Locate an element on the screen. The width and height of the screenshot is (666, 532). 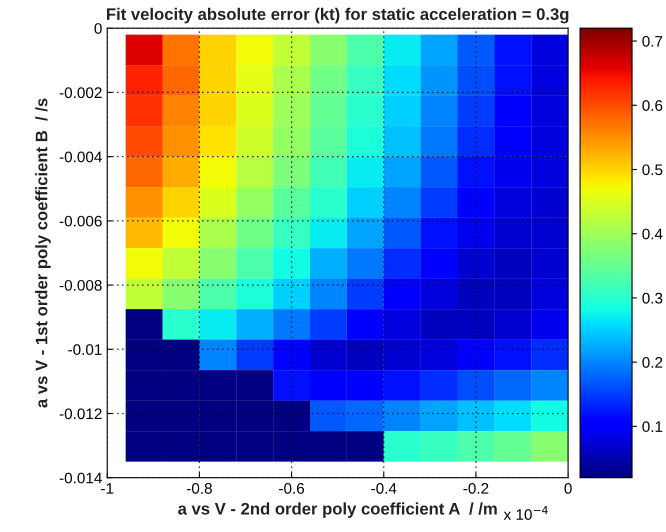
y-axis-title: a vs V - 1st order poly coefficient B / /s is located at coordinates (43, 253).